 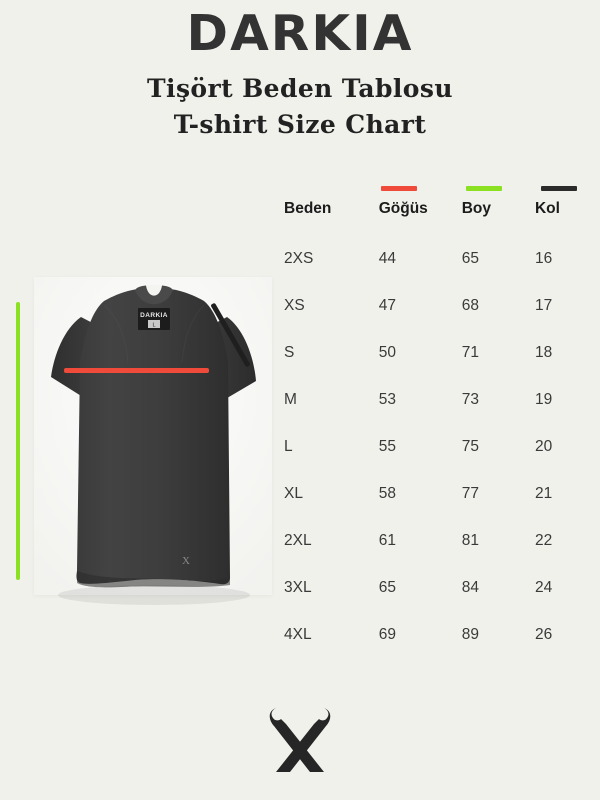 What do you see at coordinates (308, 208) in the screenshot?
I see `column-header-beden: Beden` at bounding box center [308, 208].